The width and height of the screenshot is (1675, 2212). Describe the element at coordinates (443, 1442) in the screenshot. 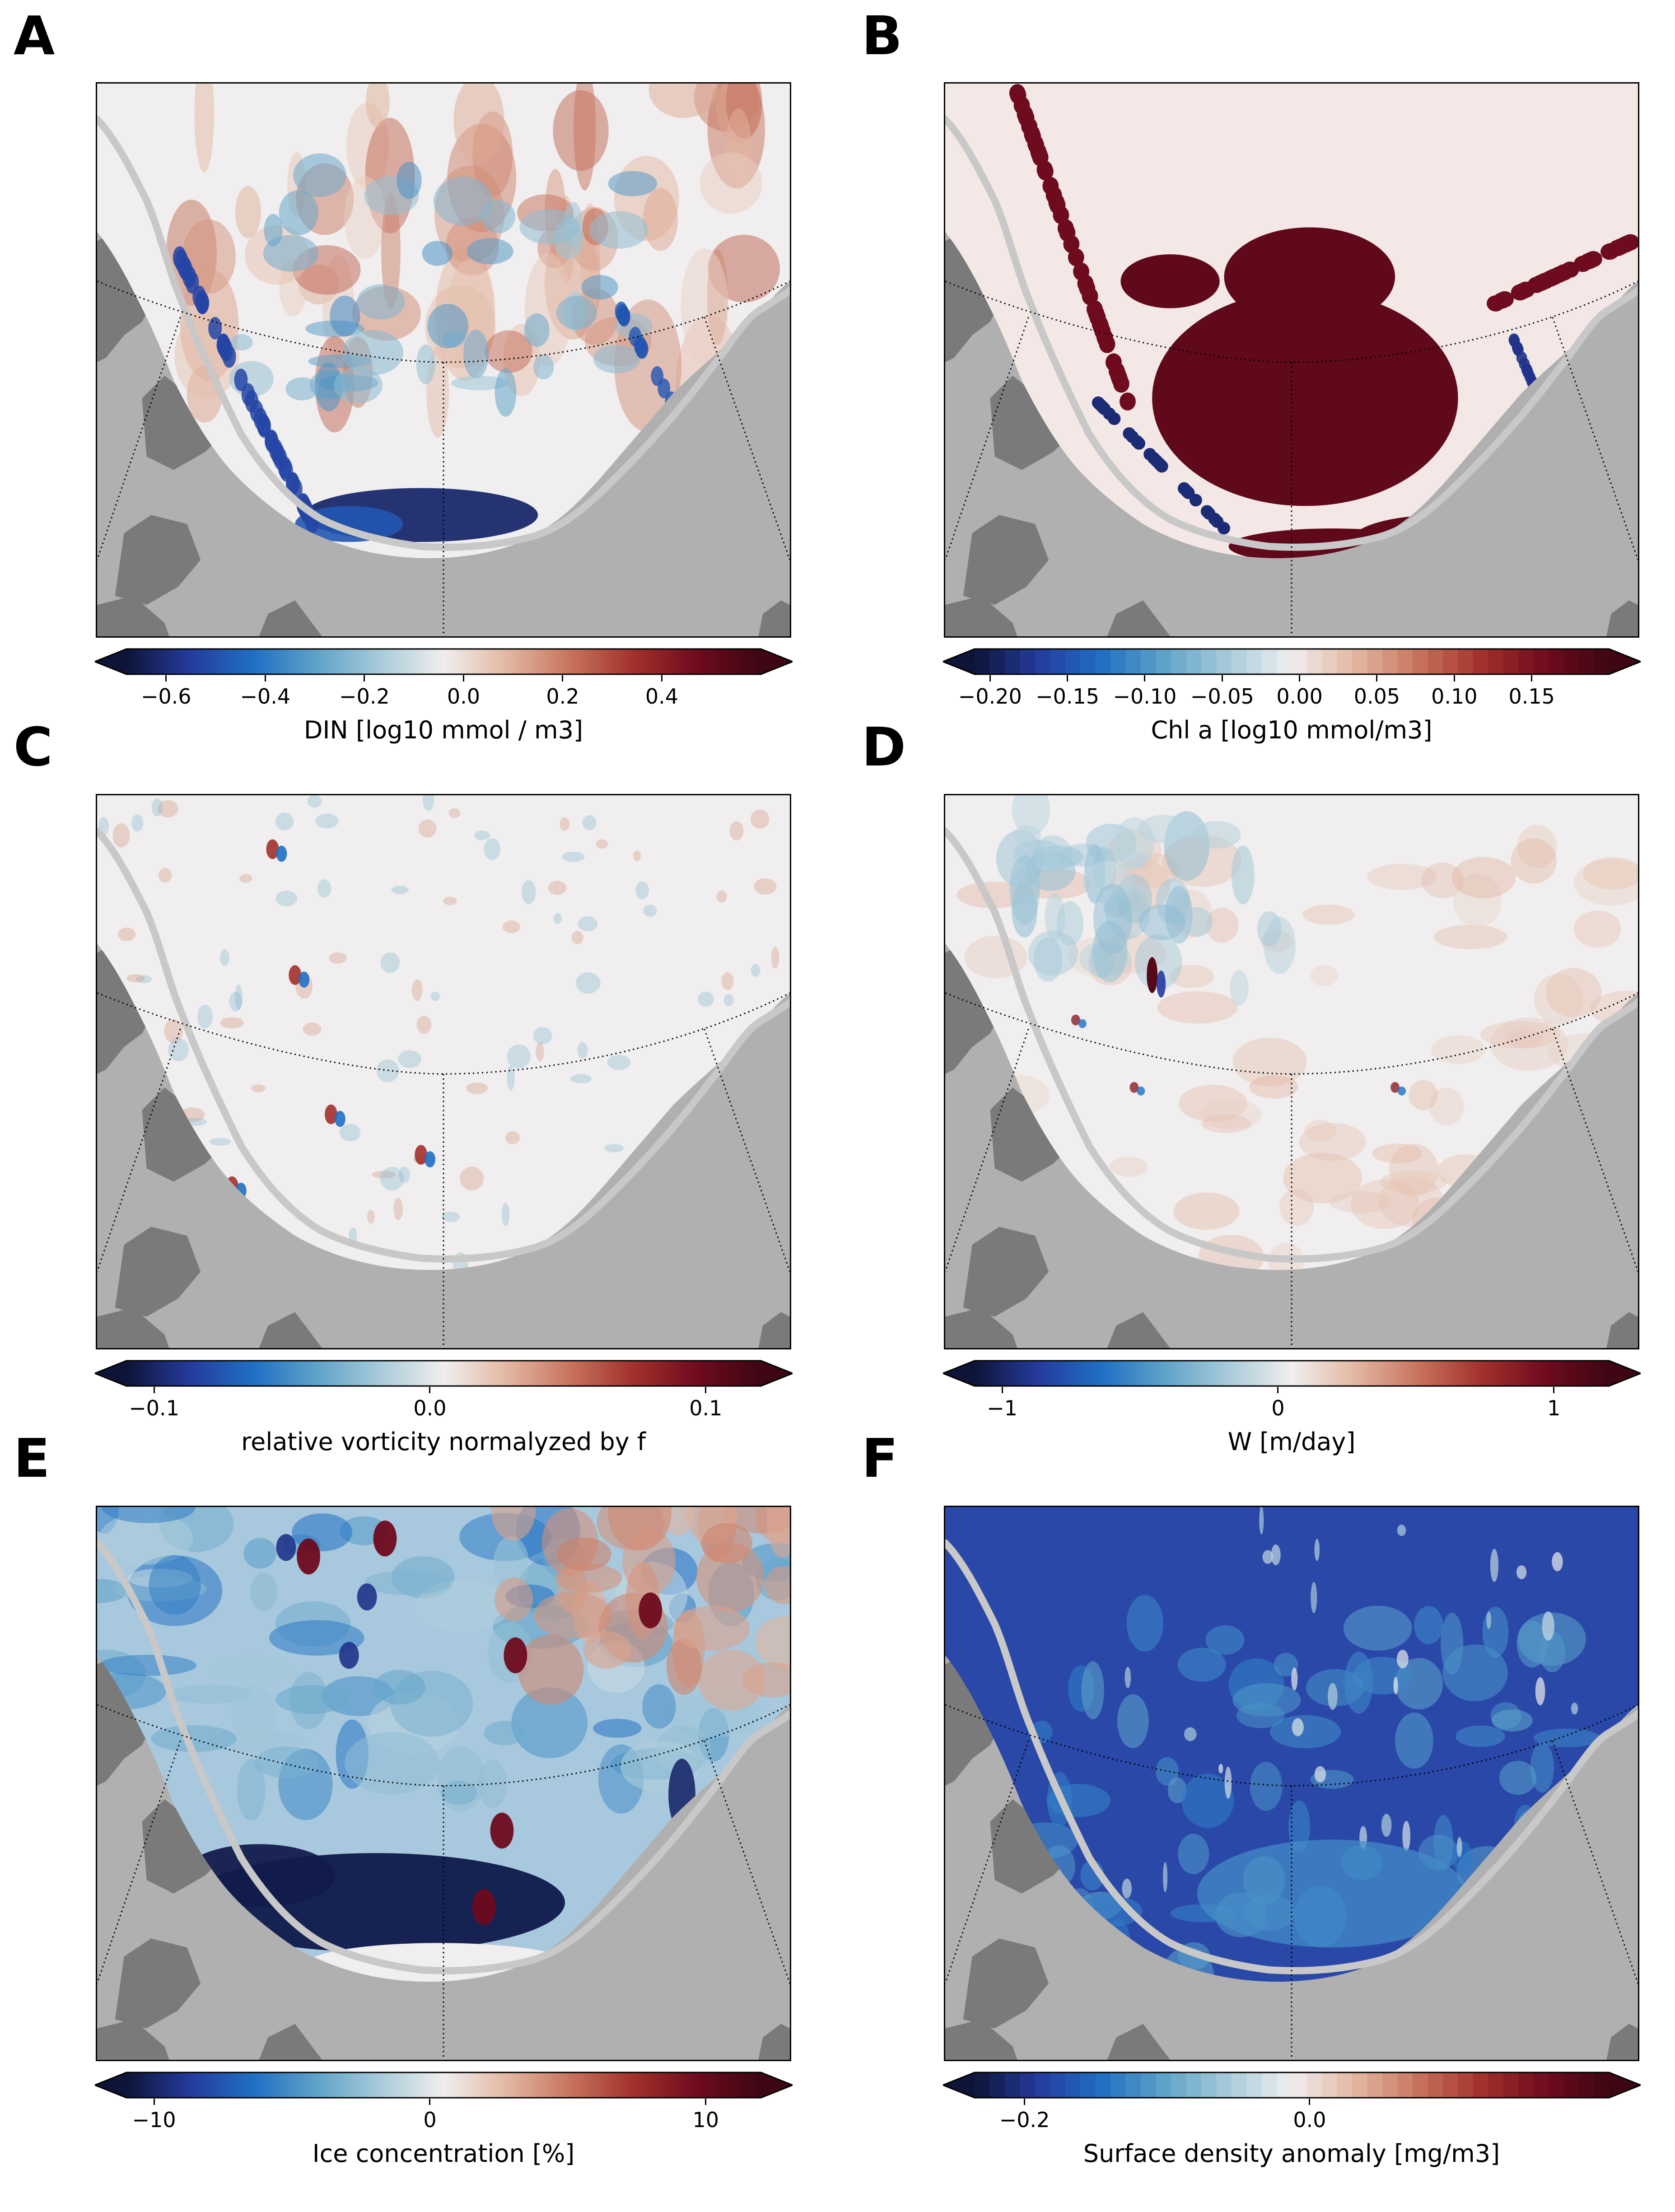

I see `colorbar-label-c: relative vorticity normalyzed by f` at that location.